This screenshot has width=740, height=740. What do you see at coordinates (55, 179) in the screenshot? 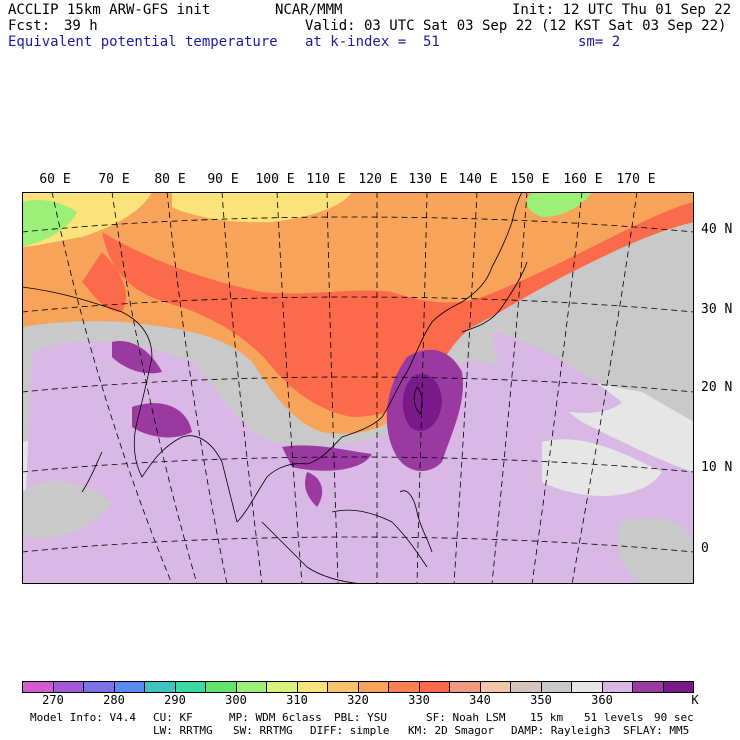
I see `lon-label: 60 E` at bounding box center [55, 179].